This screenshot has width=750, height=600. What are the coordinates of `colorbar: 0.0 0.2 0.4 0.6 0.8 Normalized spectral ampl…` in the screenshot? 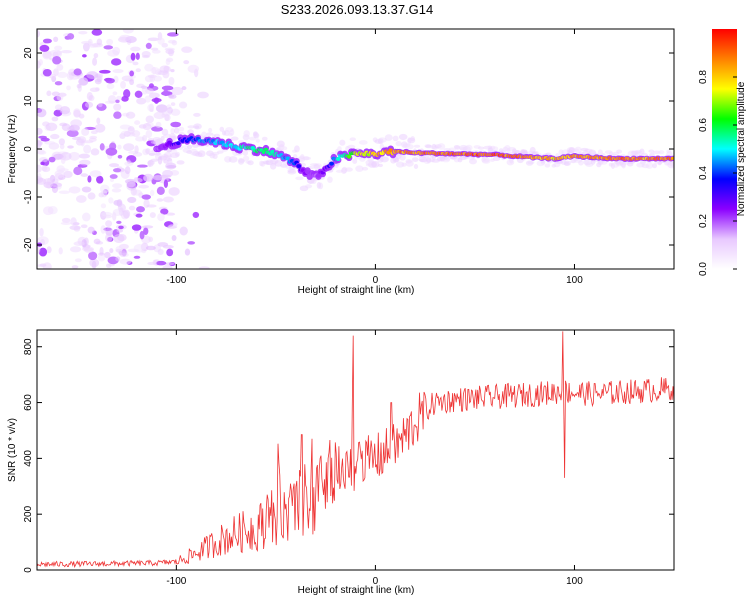 It's located at (722, 152).